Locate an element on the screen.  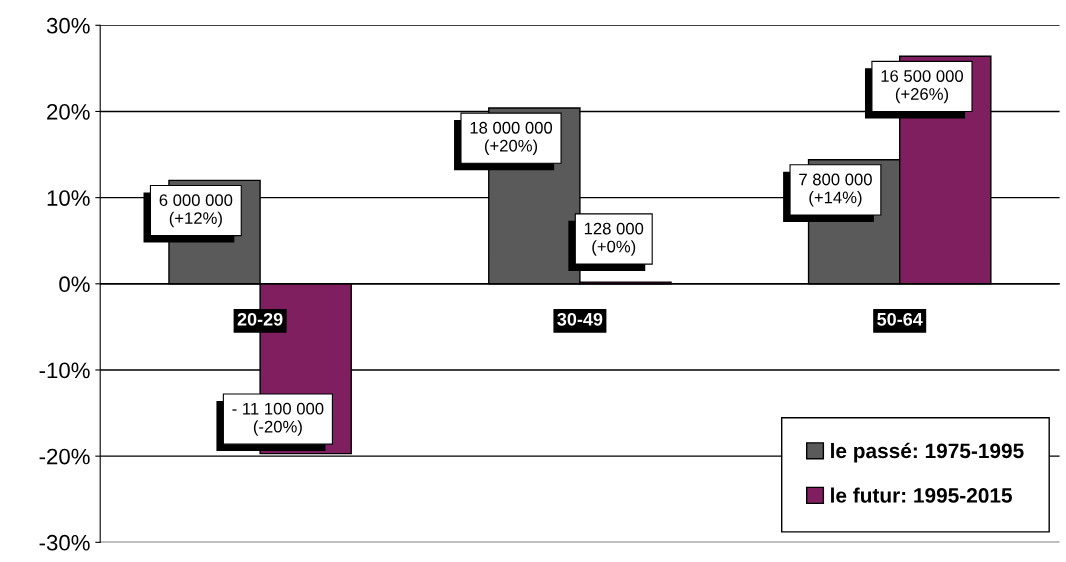
x-tick-label: 20-29 is located at coordinates (260, 319).